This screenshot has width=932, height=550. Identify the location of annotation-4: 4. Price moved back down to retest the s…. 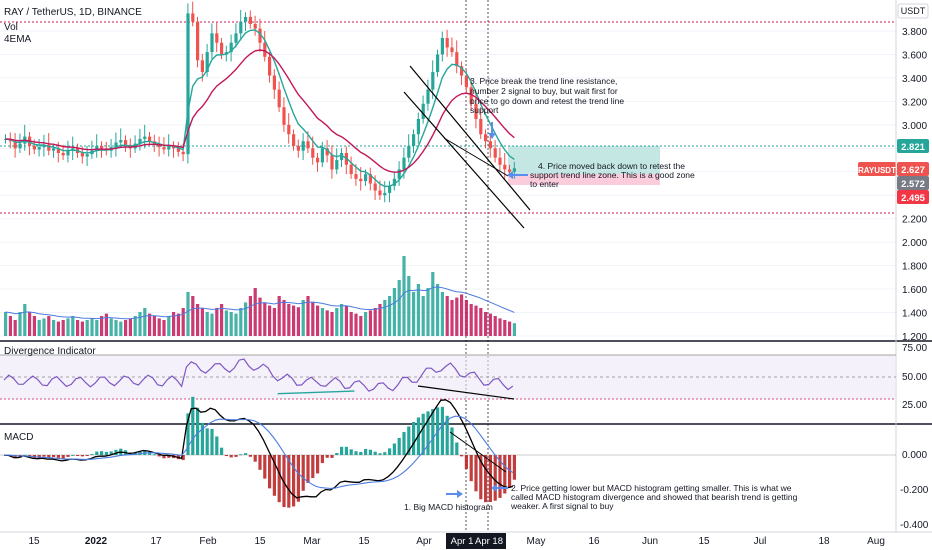
(613, 175).